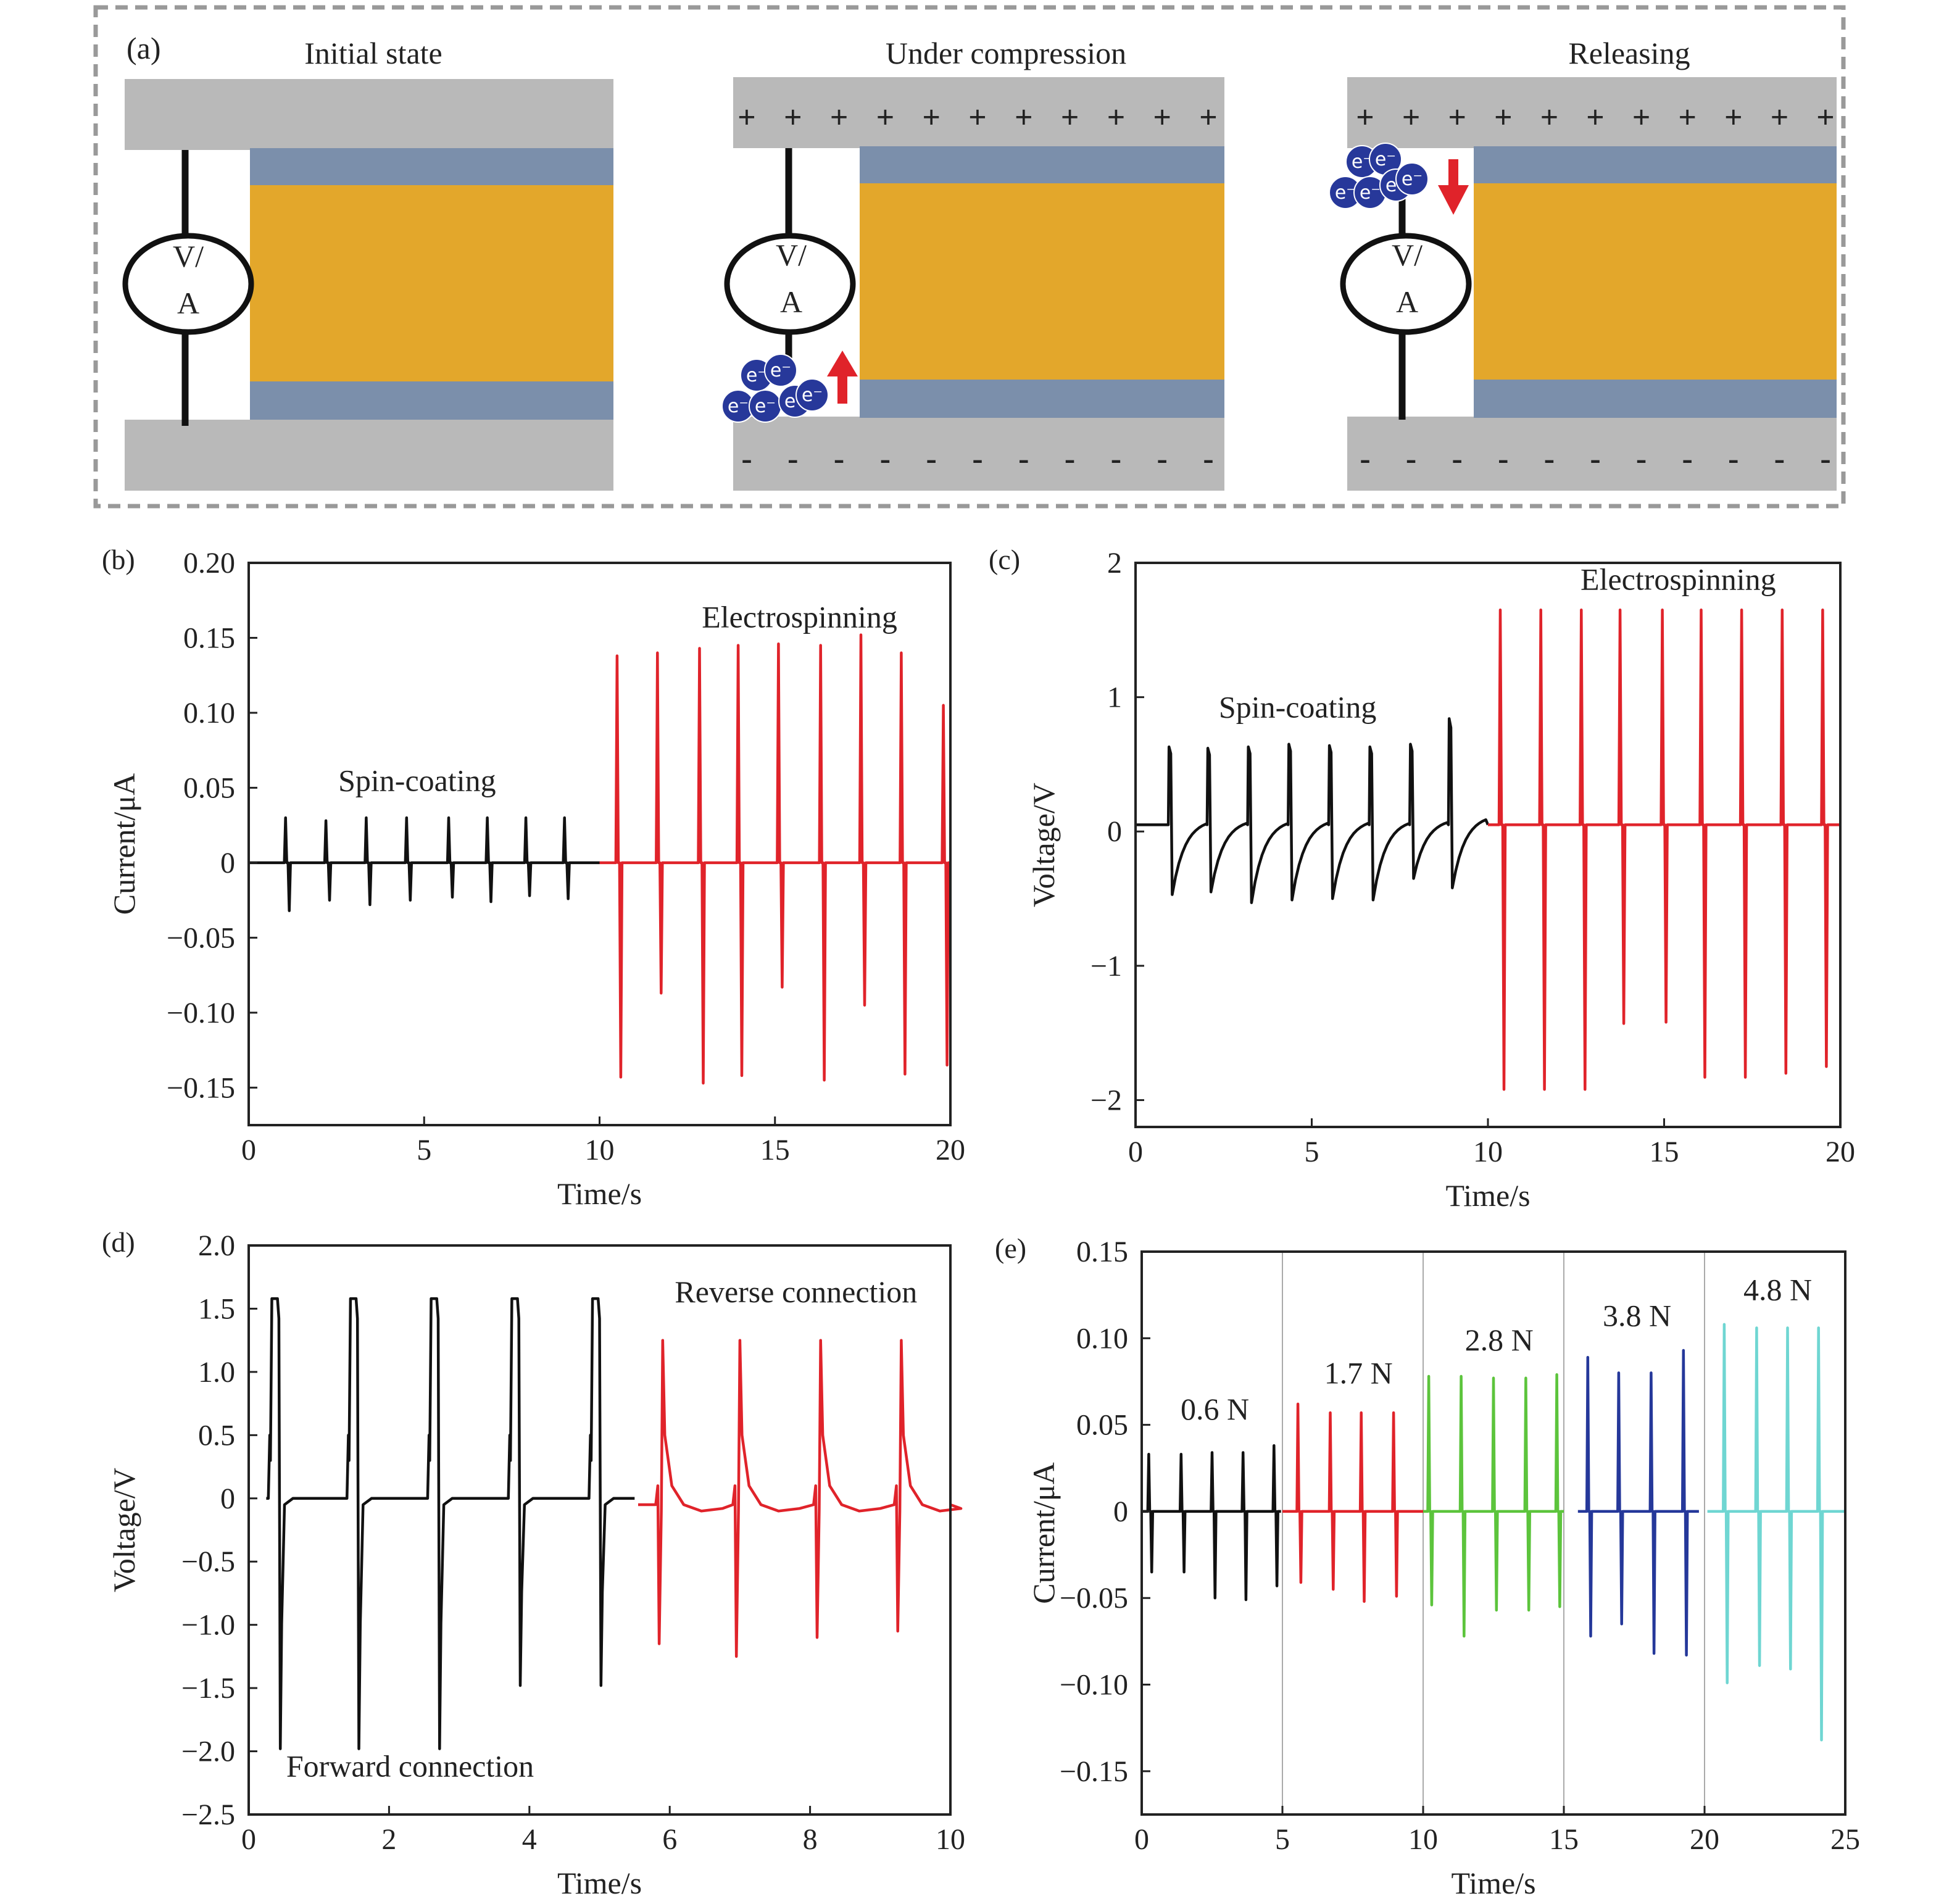 This screenshot has width=1944, height=1904. Describe the element at coordinates (1102, 1252) in the screenshot. I see `y-tick-label: 0.15` at that location.